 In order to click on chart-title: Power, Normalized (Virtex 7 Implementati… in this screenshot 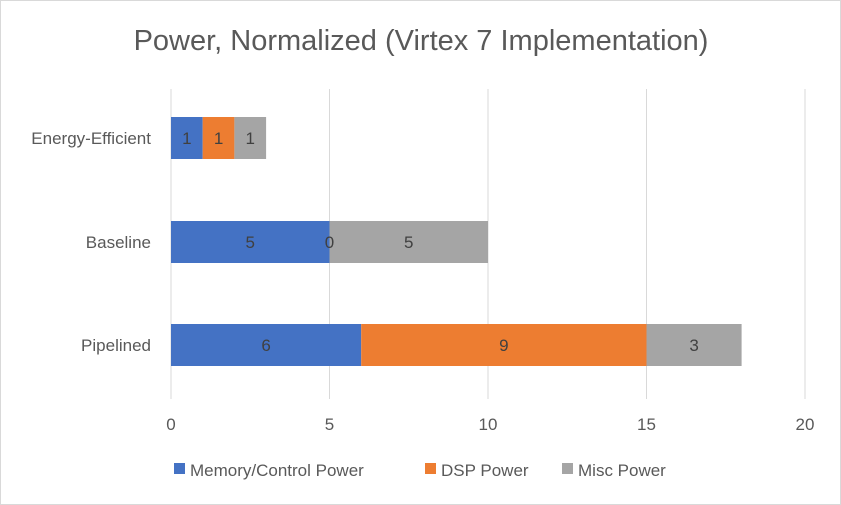, I will do `click(421, 41)`.